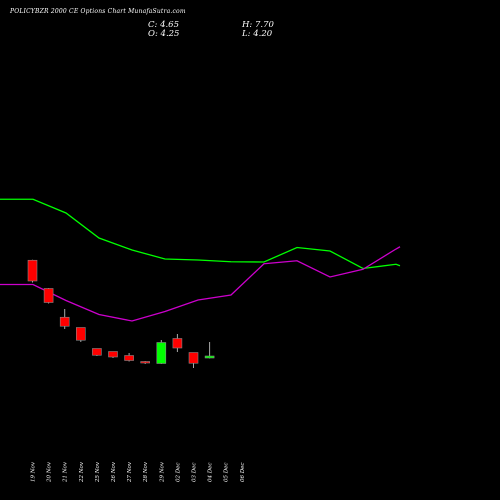  I want to click on x-tick-label: 19 Nov, so click(34, 471).